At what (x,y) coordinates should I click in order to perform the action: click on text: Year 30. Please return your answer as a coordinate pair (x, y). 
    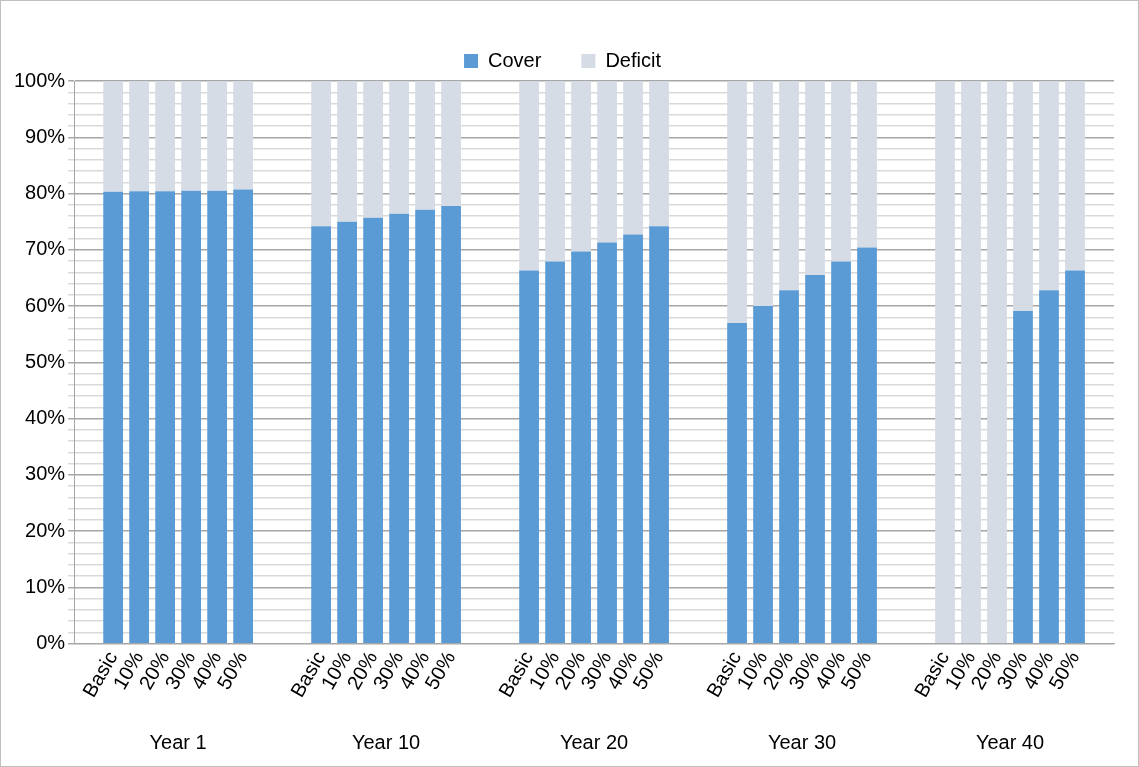
    Looking at the image, I should click on (802, 741).